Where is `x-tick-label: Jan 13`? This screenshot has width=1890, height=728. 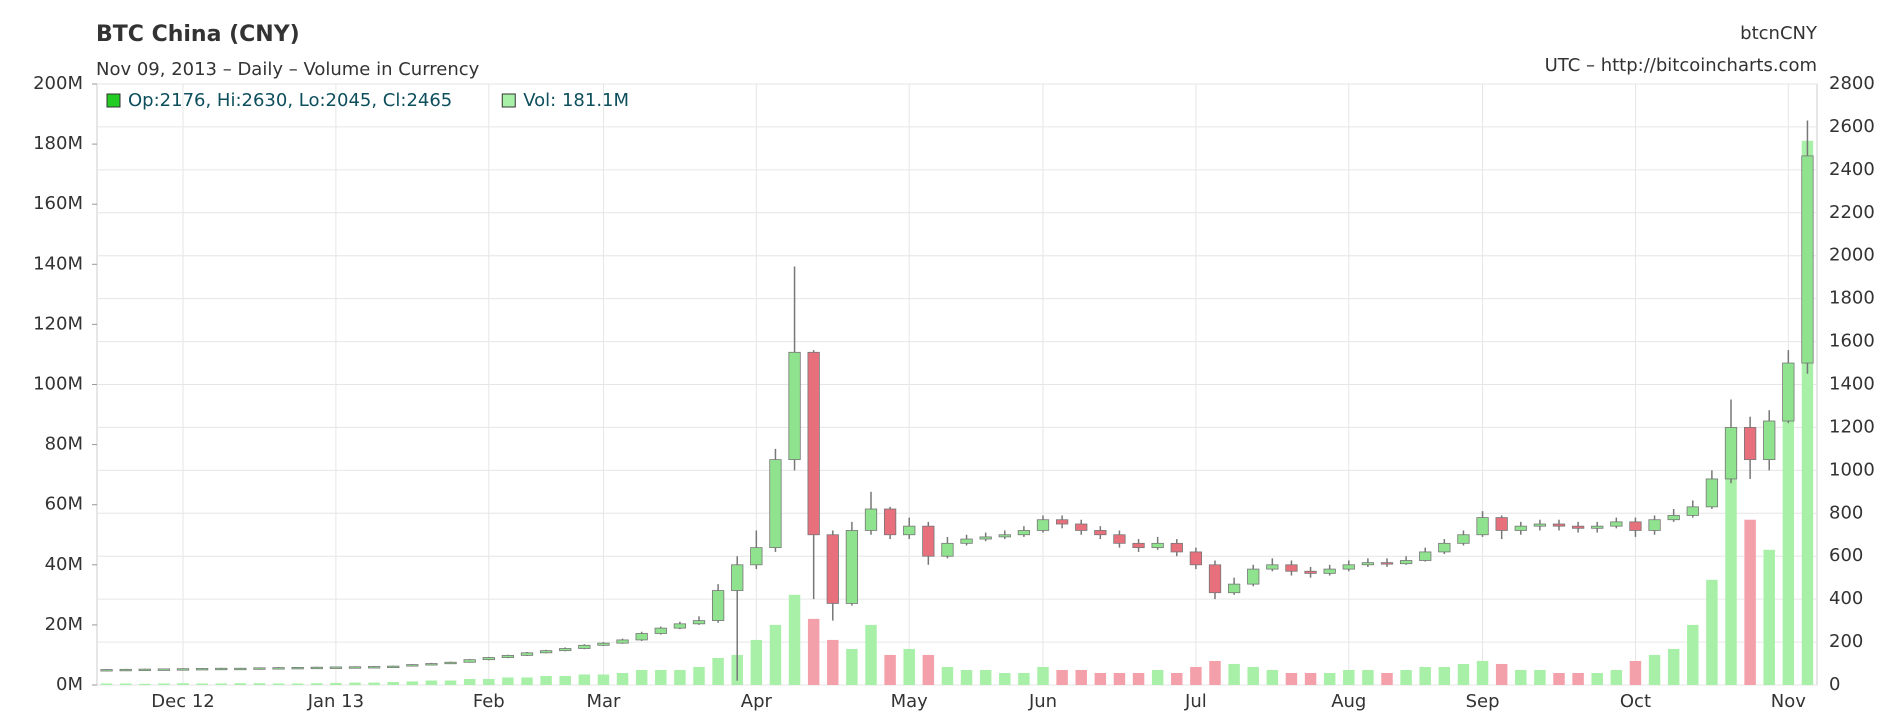 x-tick-label: Jan 13 is located at coordinates (335, 701).